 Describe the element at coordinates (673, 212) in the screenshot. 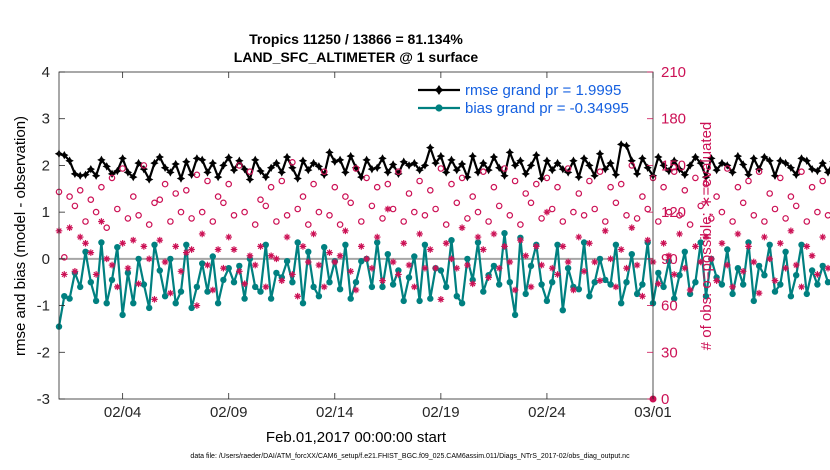

I see `y-tick-label-right: 120` at that location.